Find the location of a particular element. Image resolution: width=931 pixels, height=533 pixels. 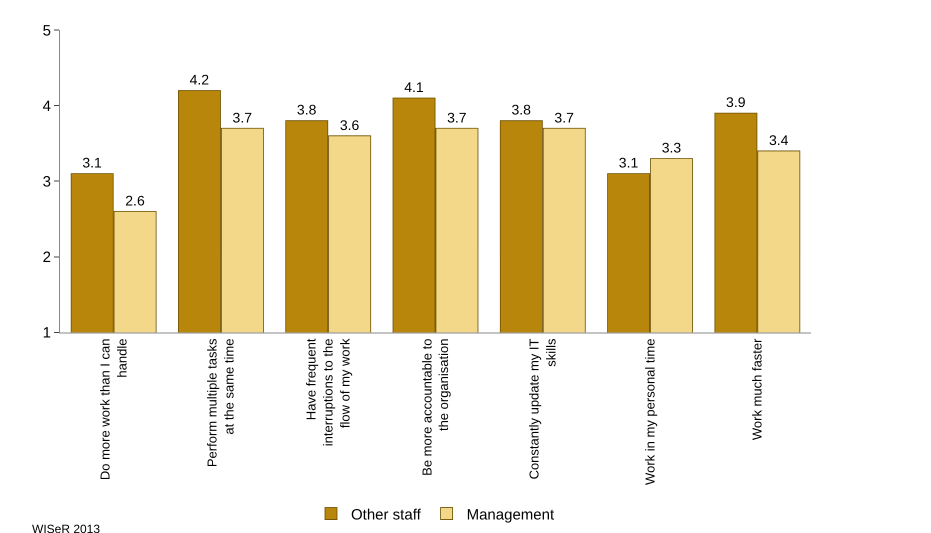

x-tick-label: Work much faster is located at coordinates (757, 389).